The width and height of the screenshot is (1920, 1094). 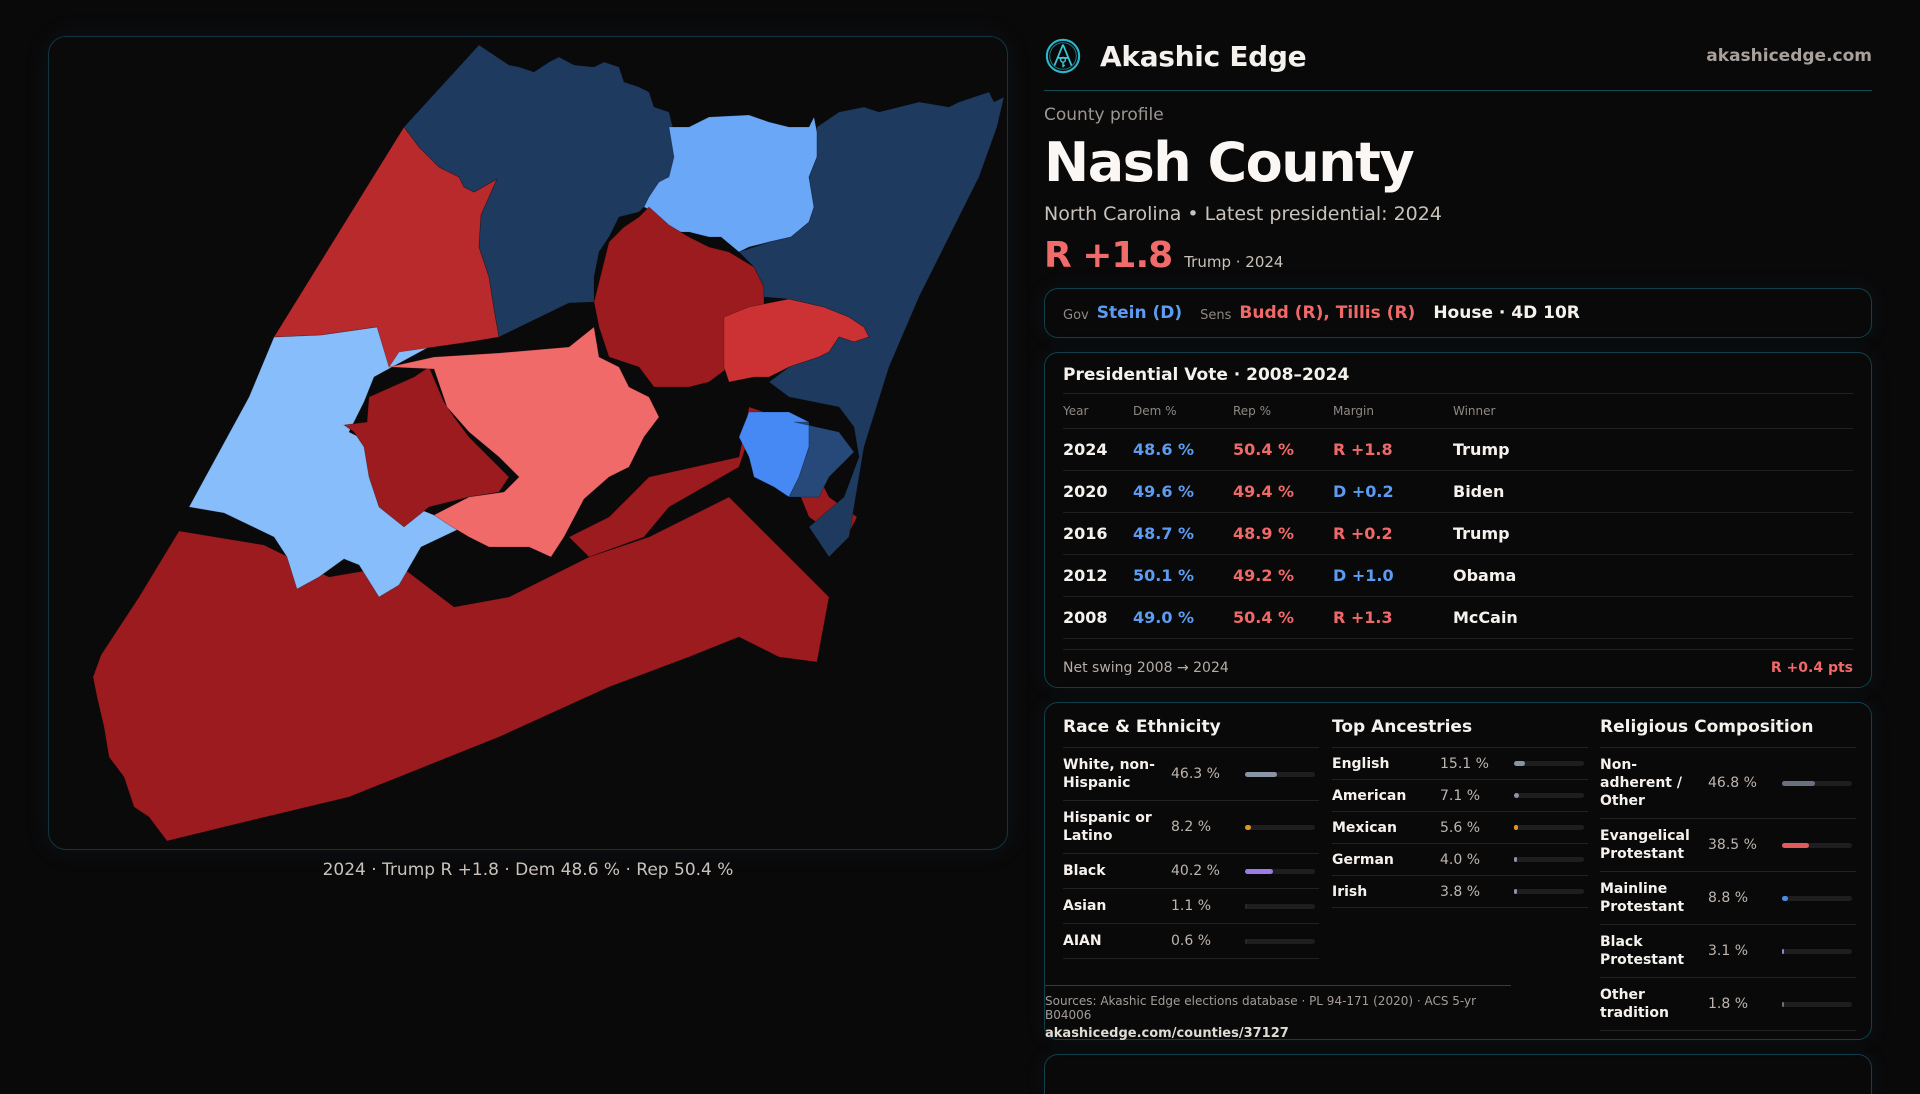 What do you see at coordinates (1732, 845) in the screenshot?
I see `religion-value: 38.5 %` at bounding box center [1732, 845].